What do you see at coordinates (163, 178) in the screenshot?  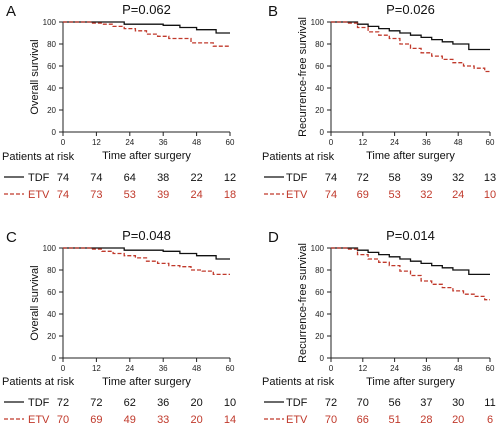 I see `risk-value: 38` at bounding box center [163, 178].